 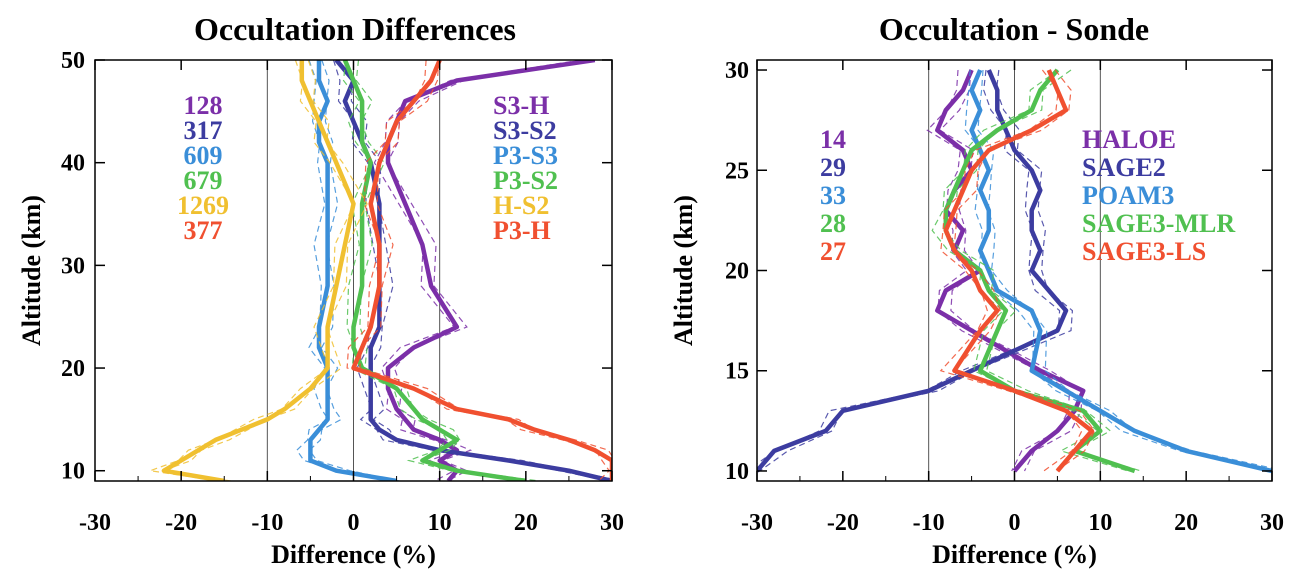 What do you see at coordinates (203, 130) in the screenshot?
I see `sample-count-label: 317` at bounding box center [203, 130].